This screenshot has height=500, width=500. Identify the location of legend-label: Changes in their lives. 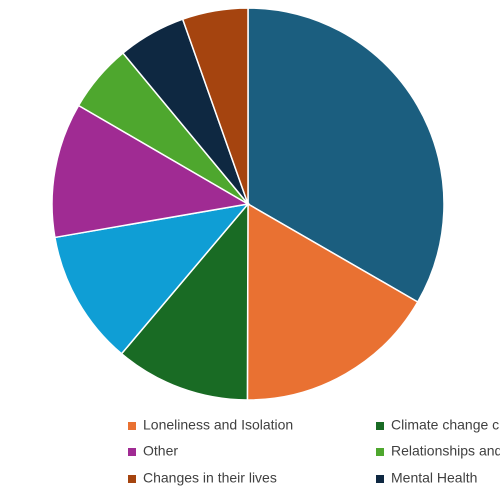
(210, 478).